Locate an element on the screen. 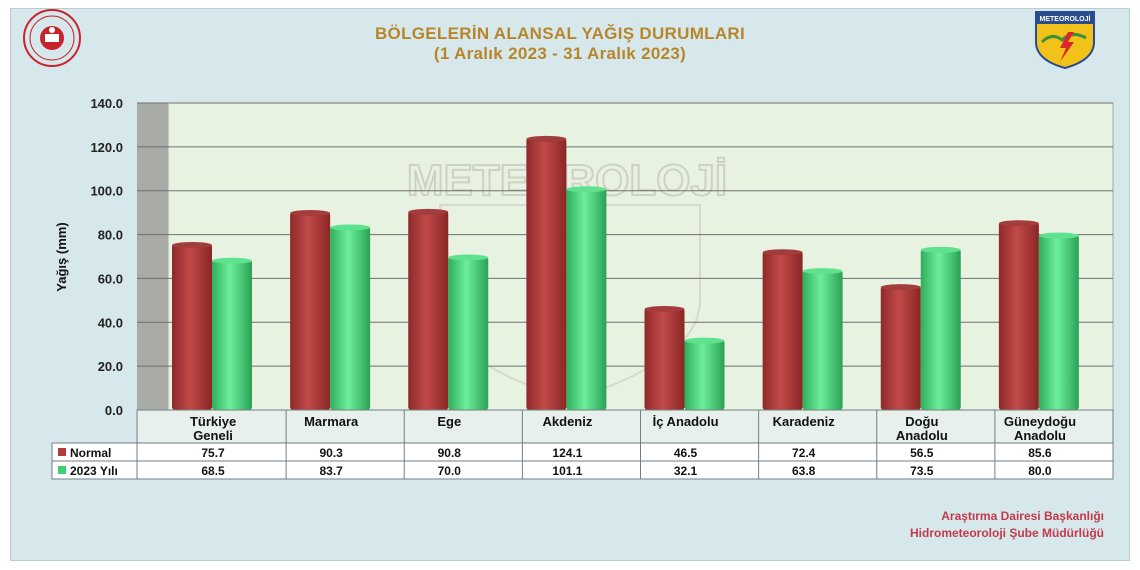 The height and width of the screenshot is (570, 1140). table-value-normal: 85.6 is located at coordinates (1040, 453).